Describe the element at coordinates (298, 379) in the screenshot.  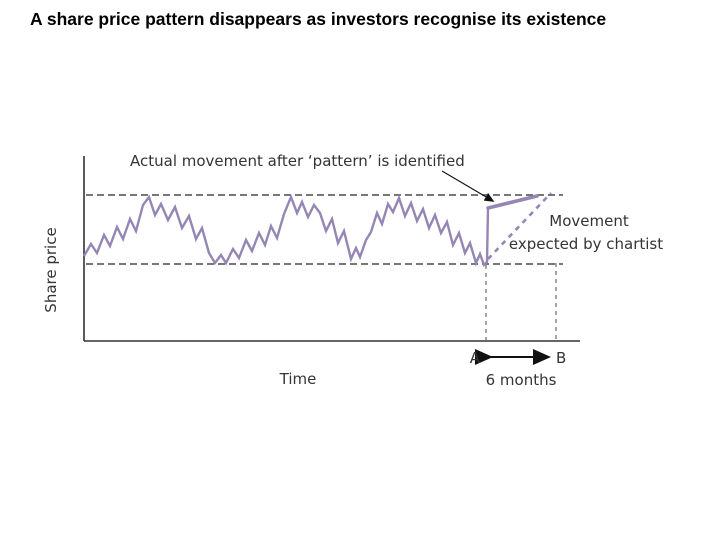
I see `x-axis-label: Time` at that location.